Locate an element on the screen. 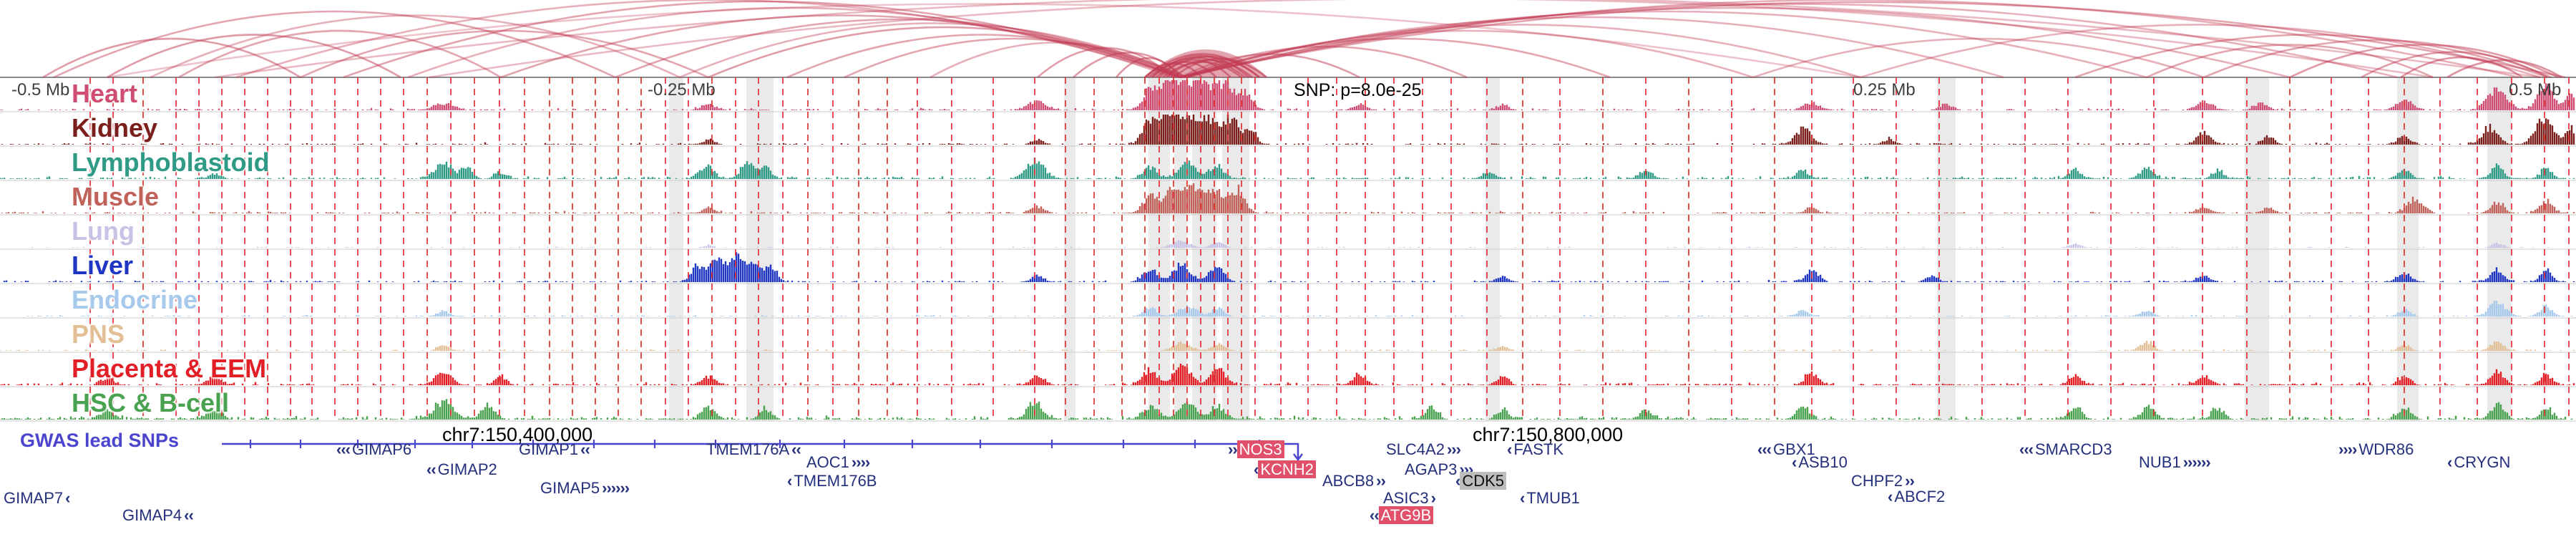 This screenshot has width=2576, height=537. gene-label-gimap6: ‹‹‹ GIMAP6 is located at coordinates (375, 449).